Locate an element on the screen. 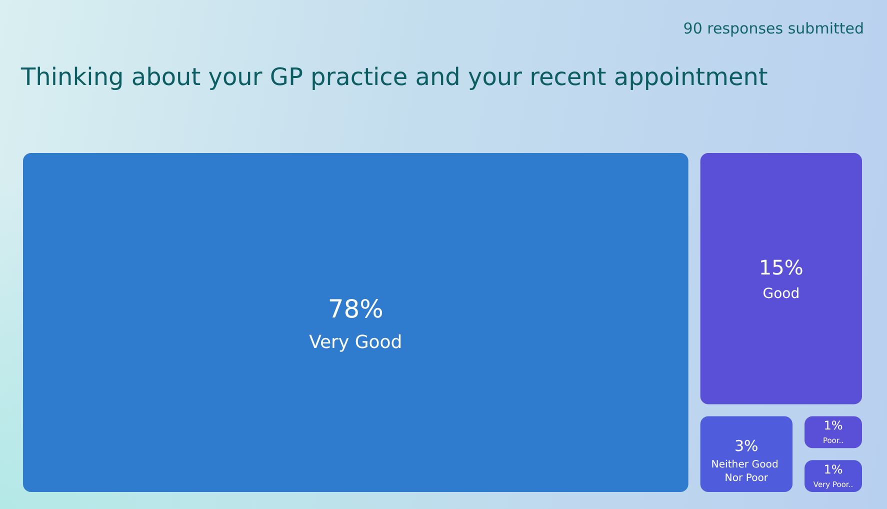 The width and height of the screenshot is (887, 509). category-label: Neither Good Nor Poor is located at coordinates (746, 472).